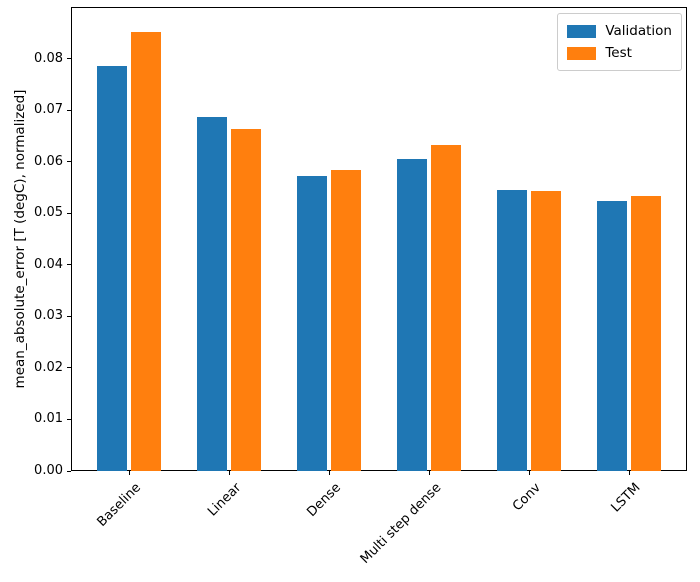 Image resolution: width=700 pixels, height=582 pixels. What do you see at coordinates (412, 314) in the screenshot?
I see `bar-validation-multi-step-dense` at bounding box center [412, 314].